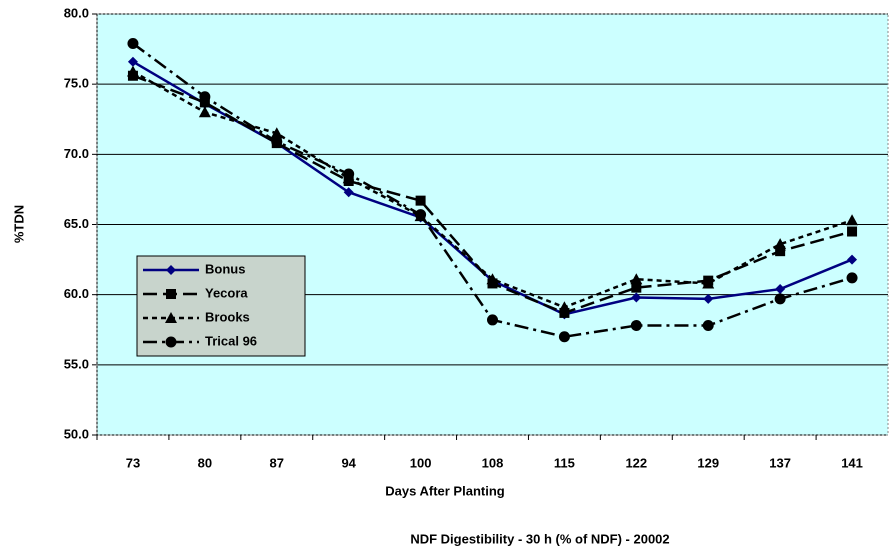  What do you see at coordinates (226, 292) in the screenshot?
I see `legend-label: Yecora` at bounding box center [226, 292].